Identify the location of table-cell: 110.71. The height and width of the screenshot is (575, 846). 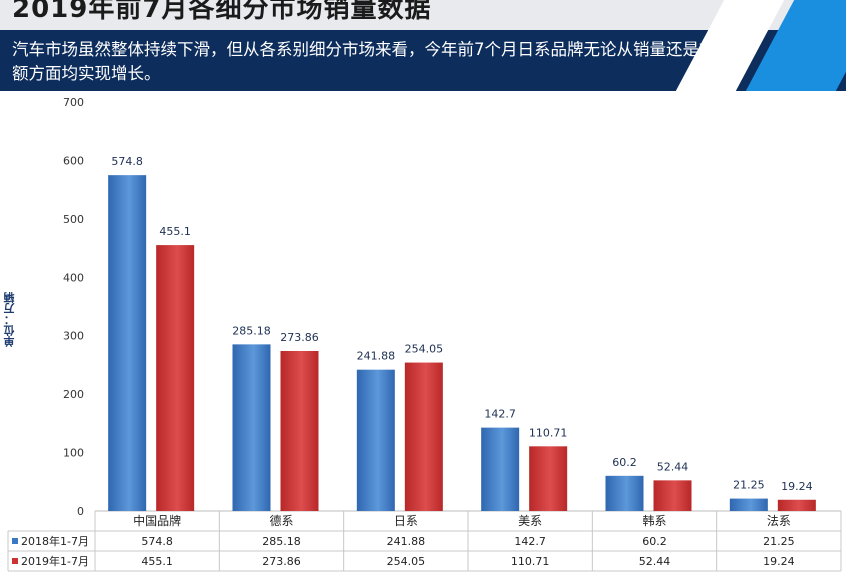
(530, 561).